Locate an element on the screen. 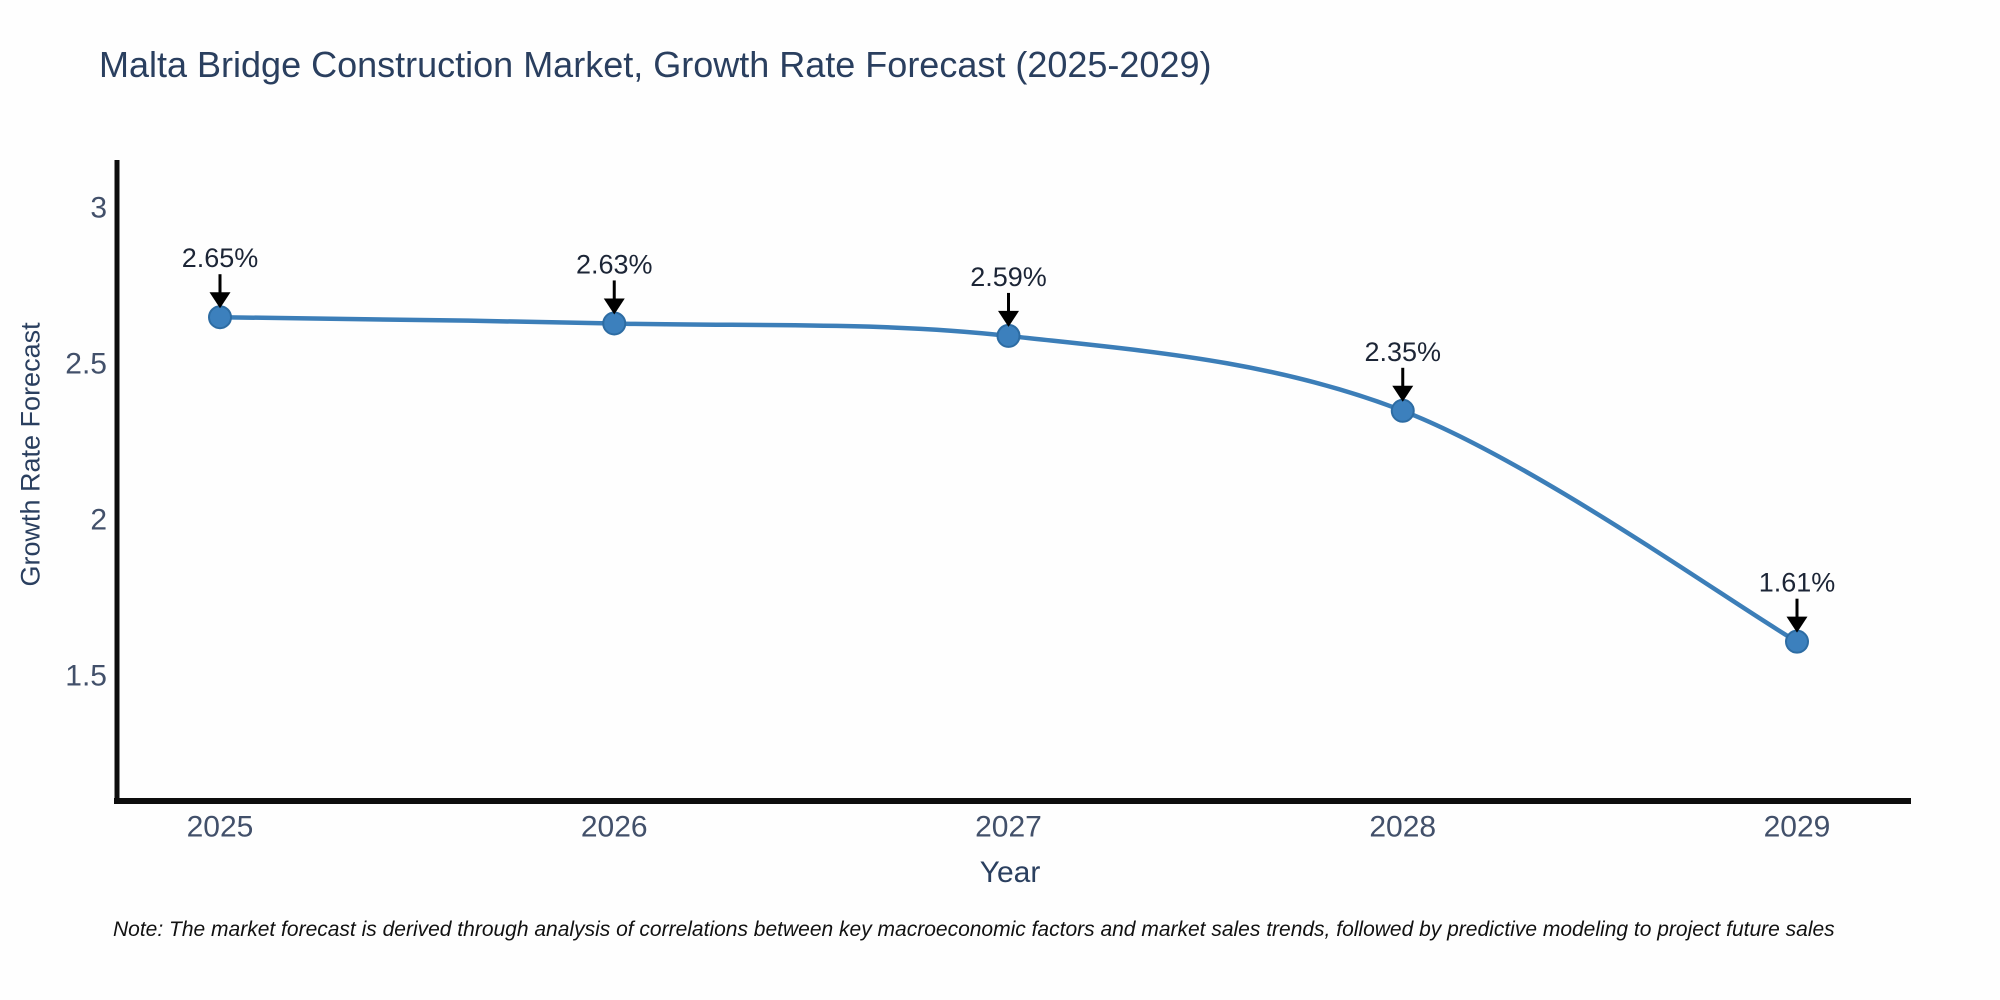  annotation-label: 2.35% is located at coordinates (1402, 352).